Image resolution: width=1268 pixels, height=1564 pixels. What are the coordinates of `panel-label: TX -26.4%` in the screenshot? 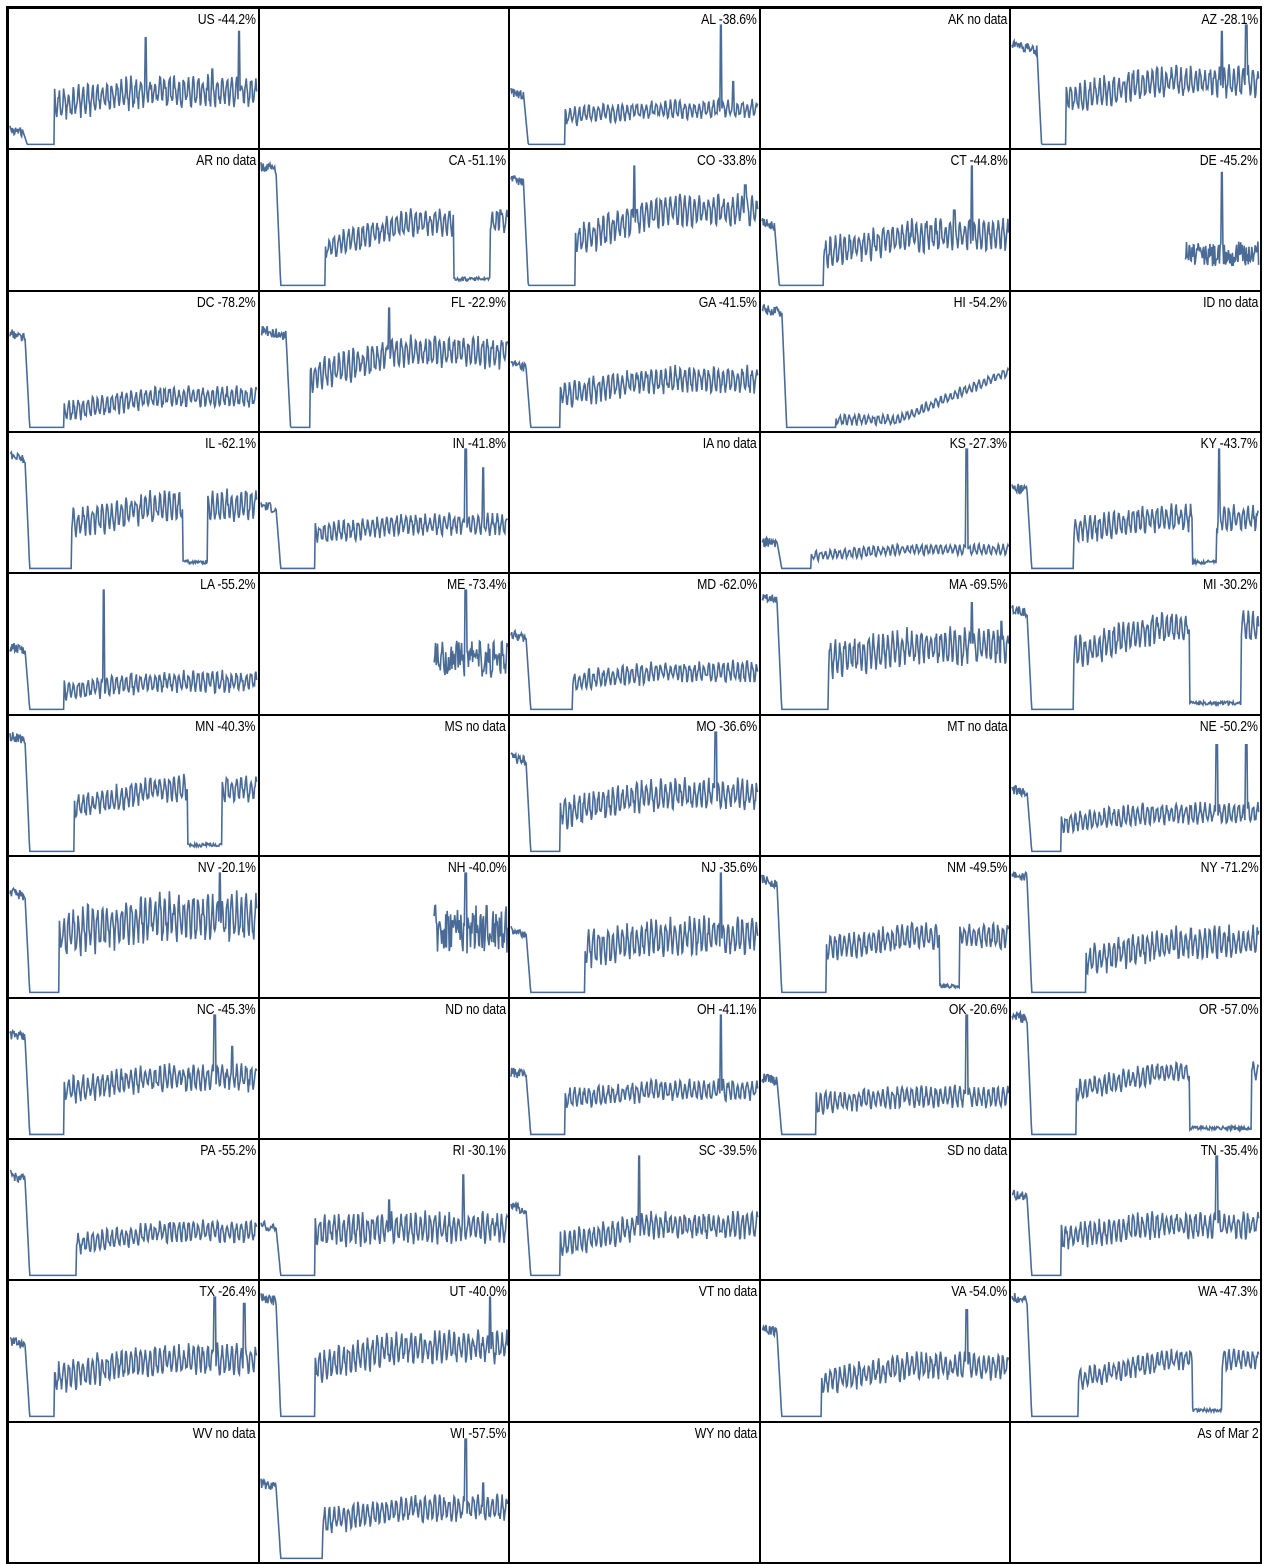 It's located at (227, 1292).